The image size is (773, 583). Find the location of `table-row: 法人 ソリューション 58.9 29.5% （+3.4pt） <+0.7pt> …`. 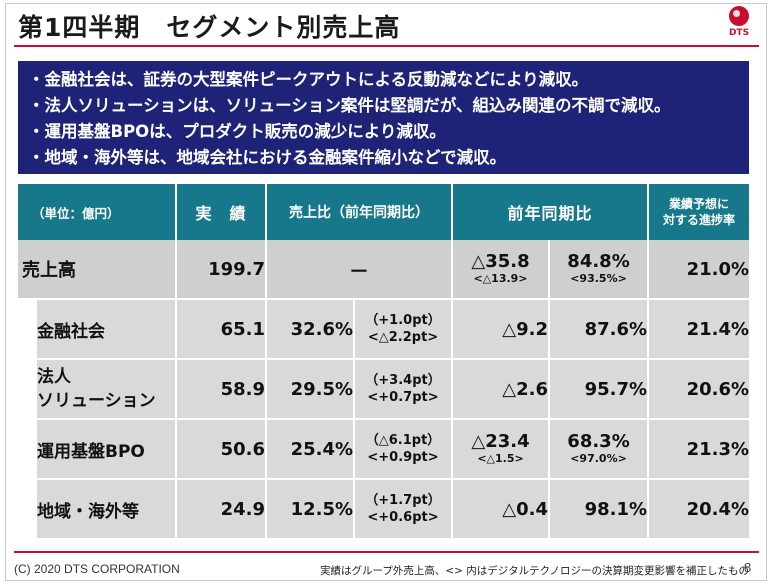

table-row: 法人 ソリューション 58.9 29.5% （+3.4pt） <+0.7pt> … is located at coordinates (384, 389).